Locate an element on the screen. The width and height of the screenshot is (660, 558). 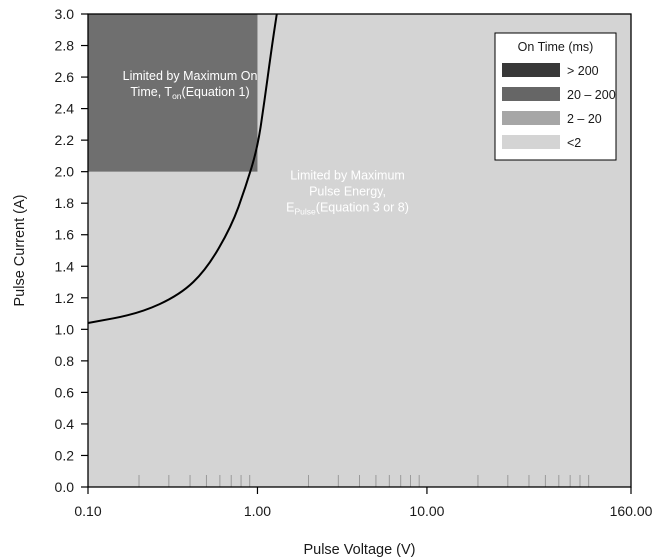
x-minor-ticks is located at coordinates (364, 481).